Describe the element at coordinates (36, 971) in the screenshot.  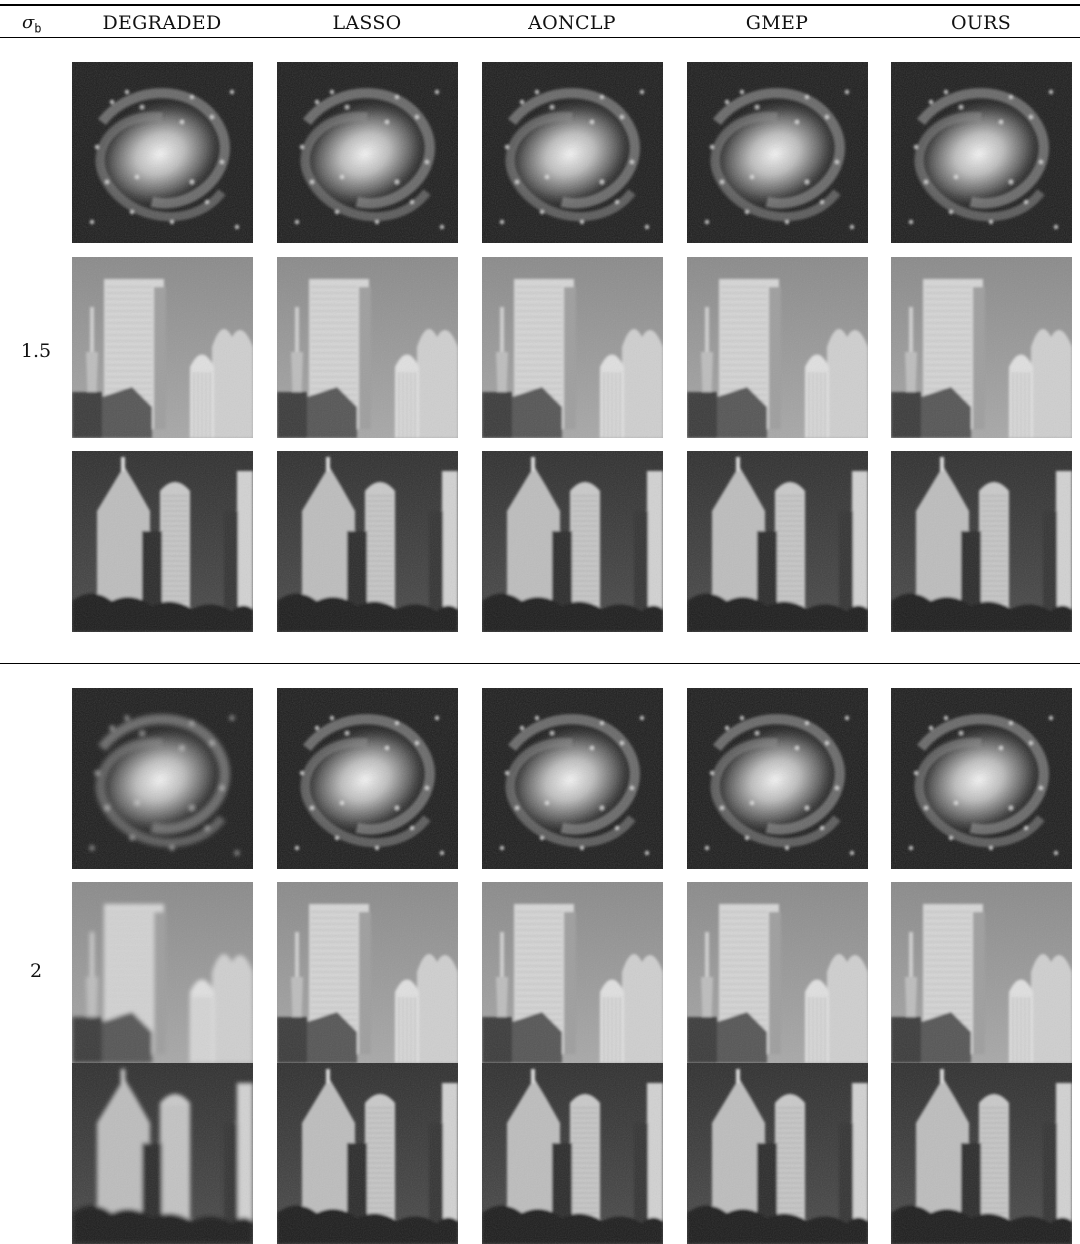
I see `sigma-value-group-2: 2` at that location.